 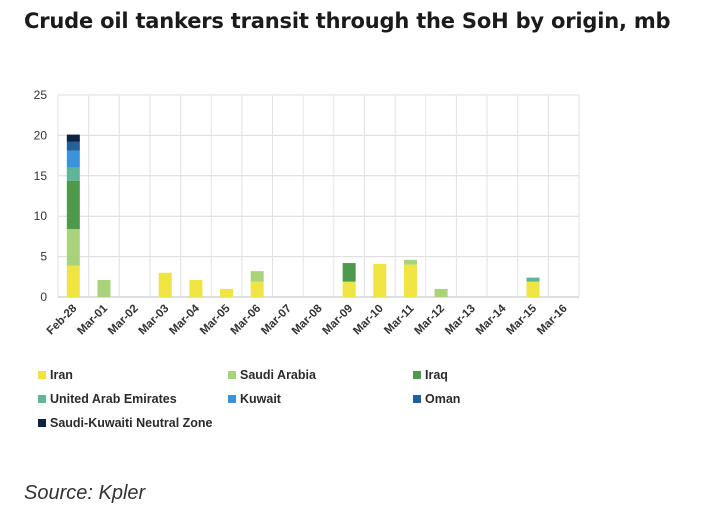 I want to click on x-tick-label: Mar-07, so click(x=276, y=320).